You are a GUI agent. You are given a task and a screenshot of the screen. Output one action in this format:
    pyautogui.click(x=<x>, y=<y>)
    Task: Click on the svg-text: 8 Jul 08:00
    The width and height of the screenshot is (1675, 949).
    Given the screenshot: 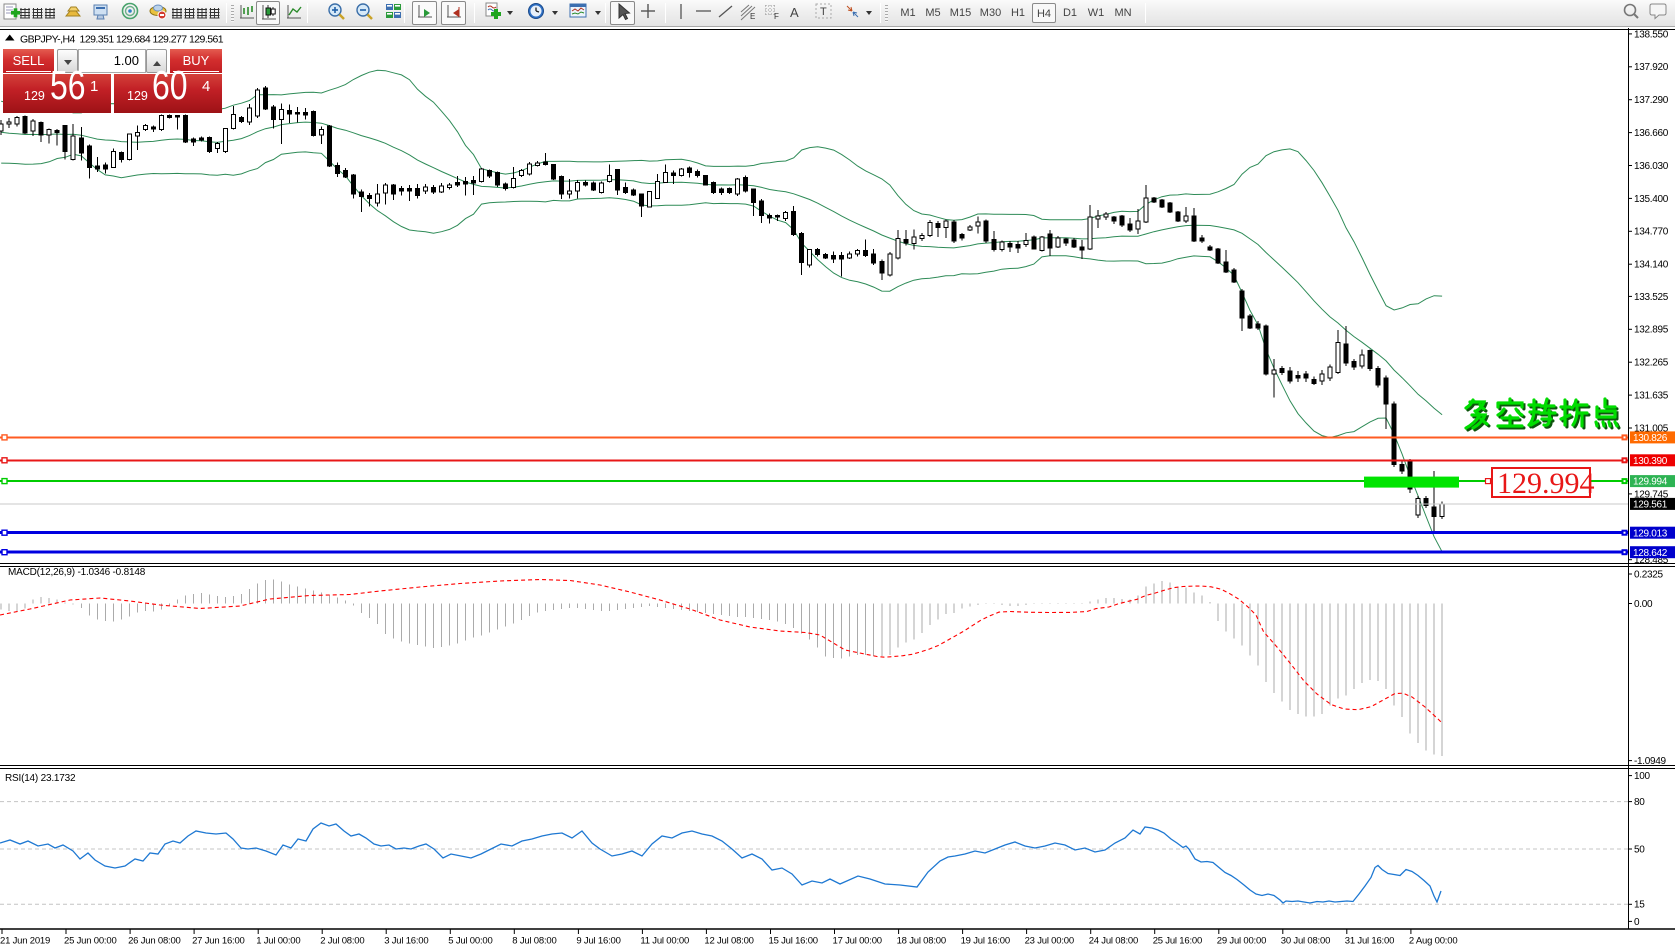 What is the action you would take?
    pyautogui.click(x=534, y=941)
    